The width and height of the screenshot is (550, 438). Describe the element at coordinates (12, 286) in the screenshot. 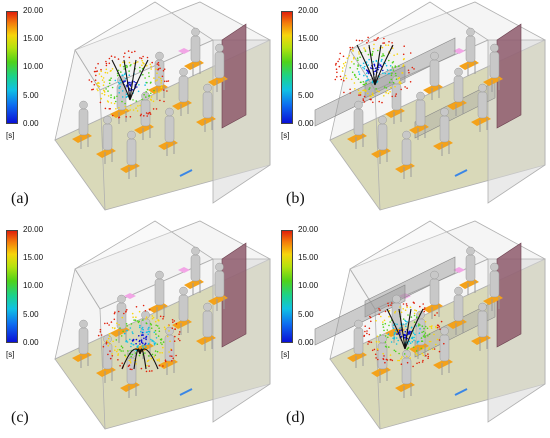

I see `colorbar` at that location.